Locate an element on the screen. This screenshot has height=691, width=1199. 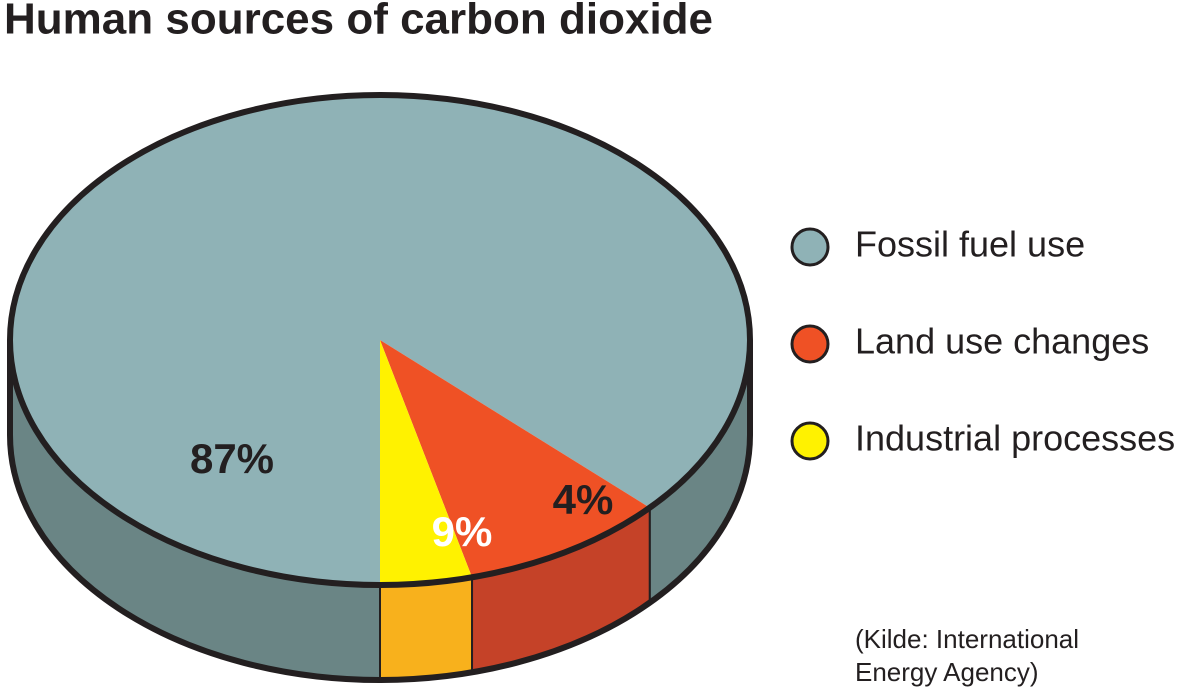
value-label: 4% is located at coordinates (583, 499).